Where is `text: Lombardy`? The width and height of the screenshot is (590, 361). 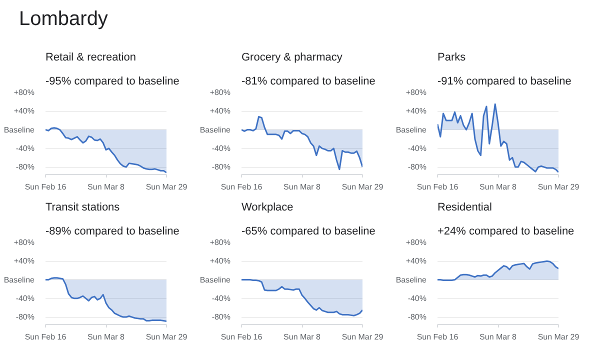 text: Lombardy is located at coordinates (63, 19).